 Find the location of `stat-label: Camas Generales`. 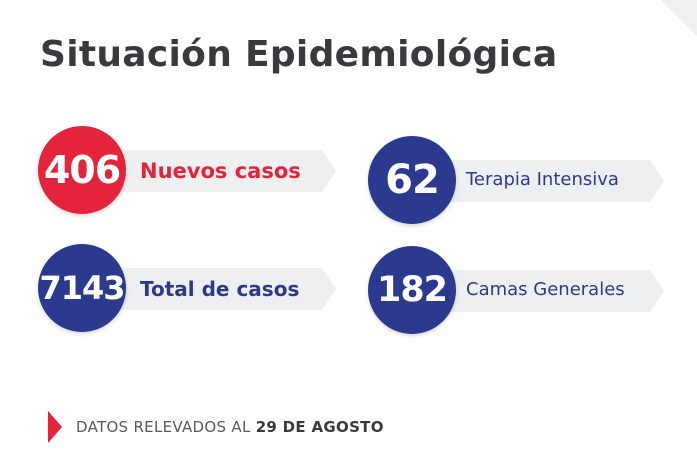

stat-label: Camas Generales is located at coordinates (545, 289).